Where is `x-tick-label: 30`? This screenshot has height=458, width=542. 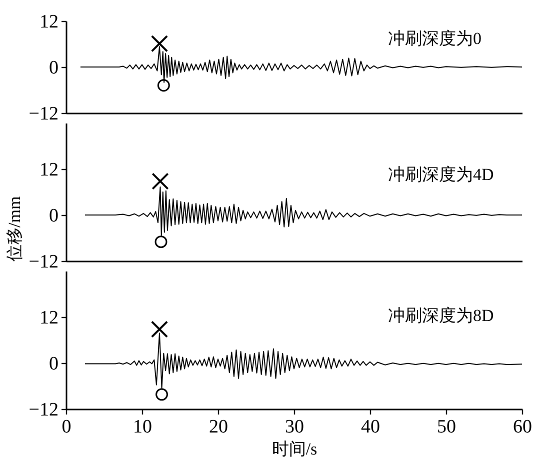
x-tick-label: 30 is located at coordinates (294, 427).